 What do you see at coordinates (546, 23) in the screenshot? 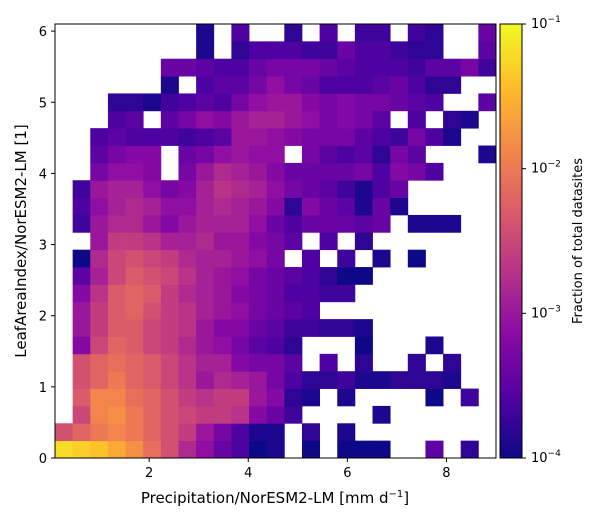
I see `colorbar-tick-label: 10−1` at bounding box center [546, 23].